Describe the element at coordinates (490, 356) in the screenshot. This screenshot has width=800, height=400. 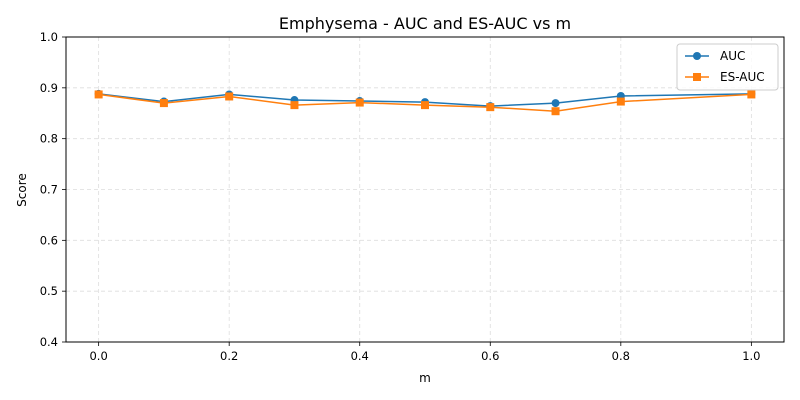
I see `x-tick-label: 0.6` at that location.